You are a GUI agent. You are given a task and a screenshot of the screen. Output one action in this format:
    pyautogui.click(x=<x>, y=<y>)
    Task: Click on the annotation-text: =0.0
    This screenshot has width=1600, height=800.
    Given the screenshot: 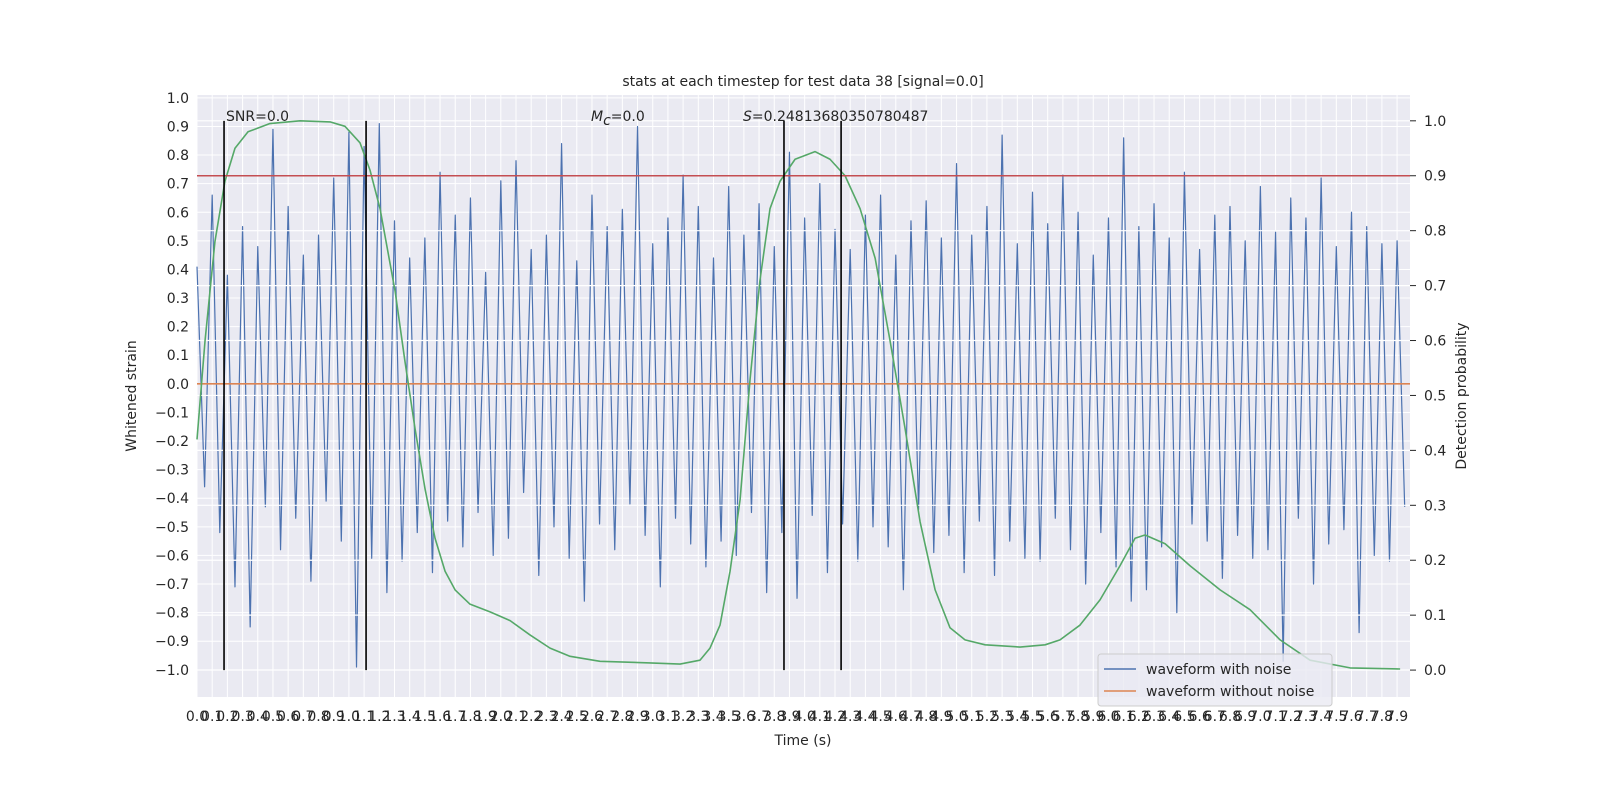 What is the action you would take?
    pyautogui.click(x=628, y=117)
    